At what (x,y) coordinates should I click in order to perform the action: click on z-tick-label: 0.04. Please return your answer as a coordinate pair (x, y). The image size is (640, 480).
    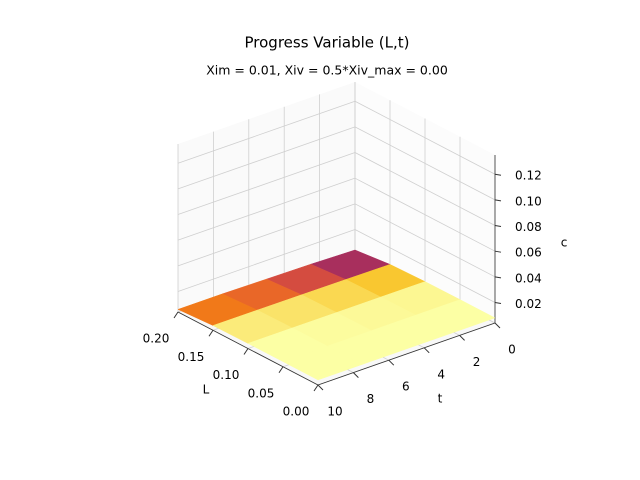
    Looking at the image, I should click on (528, 278).